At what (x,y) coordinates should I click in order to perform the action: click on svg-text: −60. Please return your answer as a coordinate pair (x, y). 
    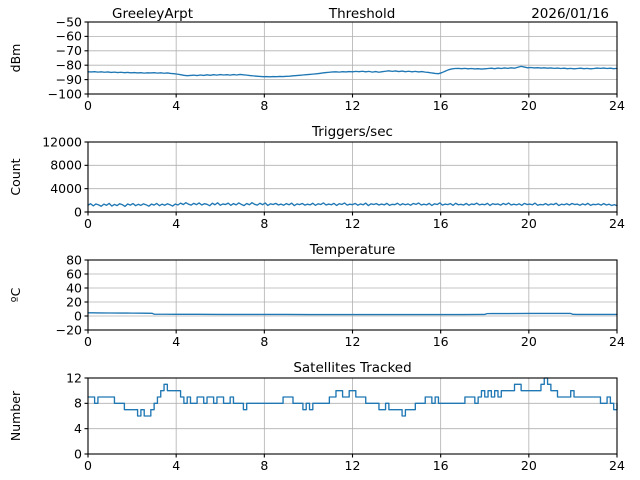
    Looking at the image, I should click on (69, 36).